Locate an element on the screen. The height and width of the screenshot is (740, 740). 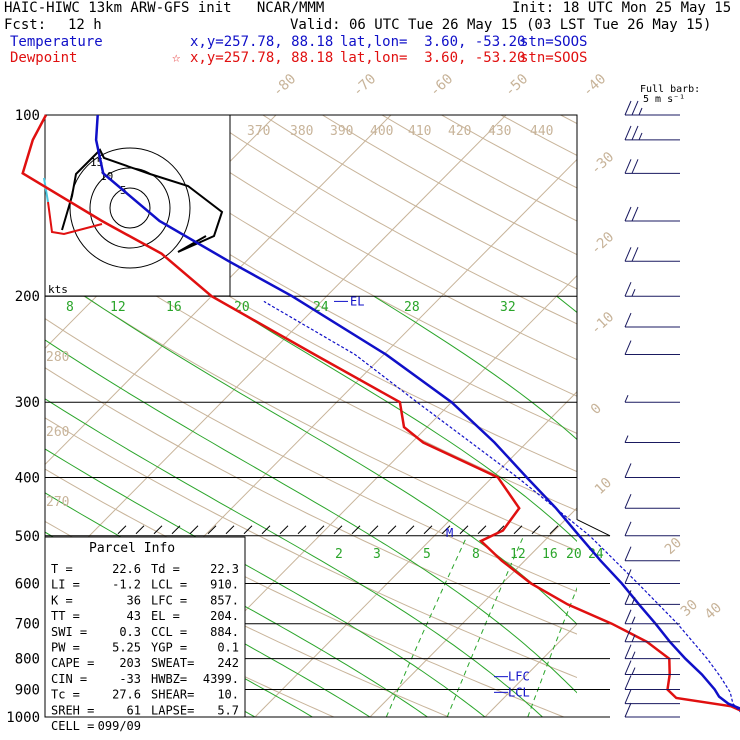
parcel-info-label: LFC = is located at coordinates (169, 600).